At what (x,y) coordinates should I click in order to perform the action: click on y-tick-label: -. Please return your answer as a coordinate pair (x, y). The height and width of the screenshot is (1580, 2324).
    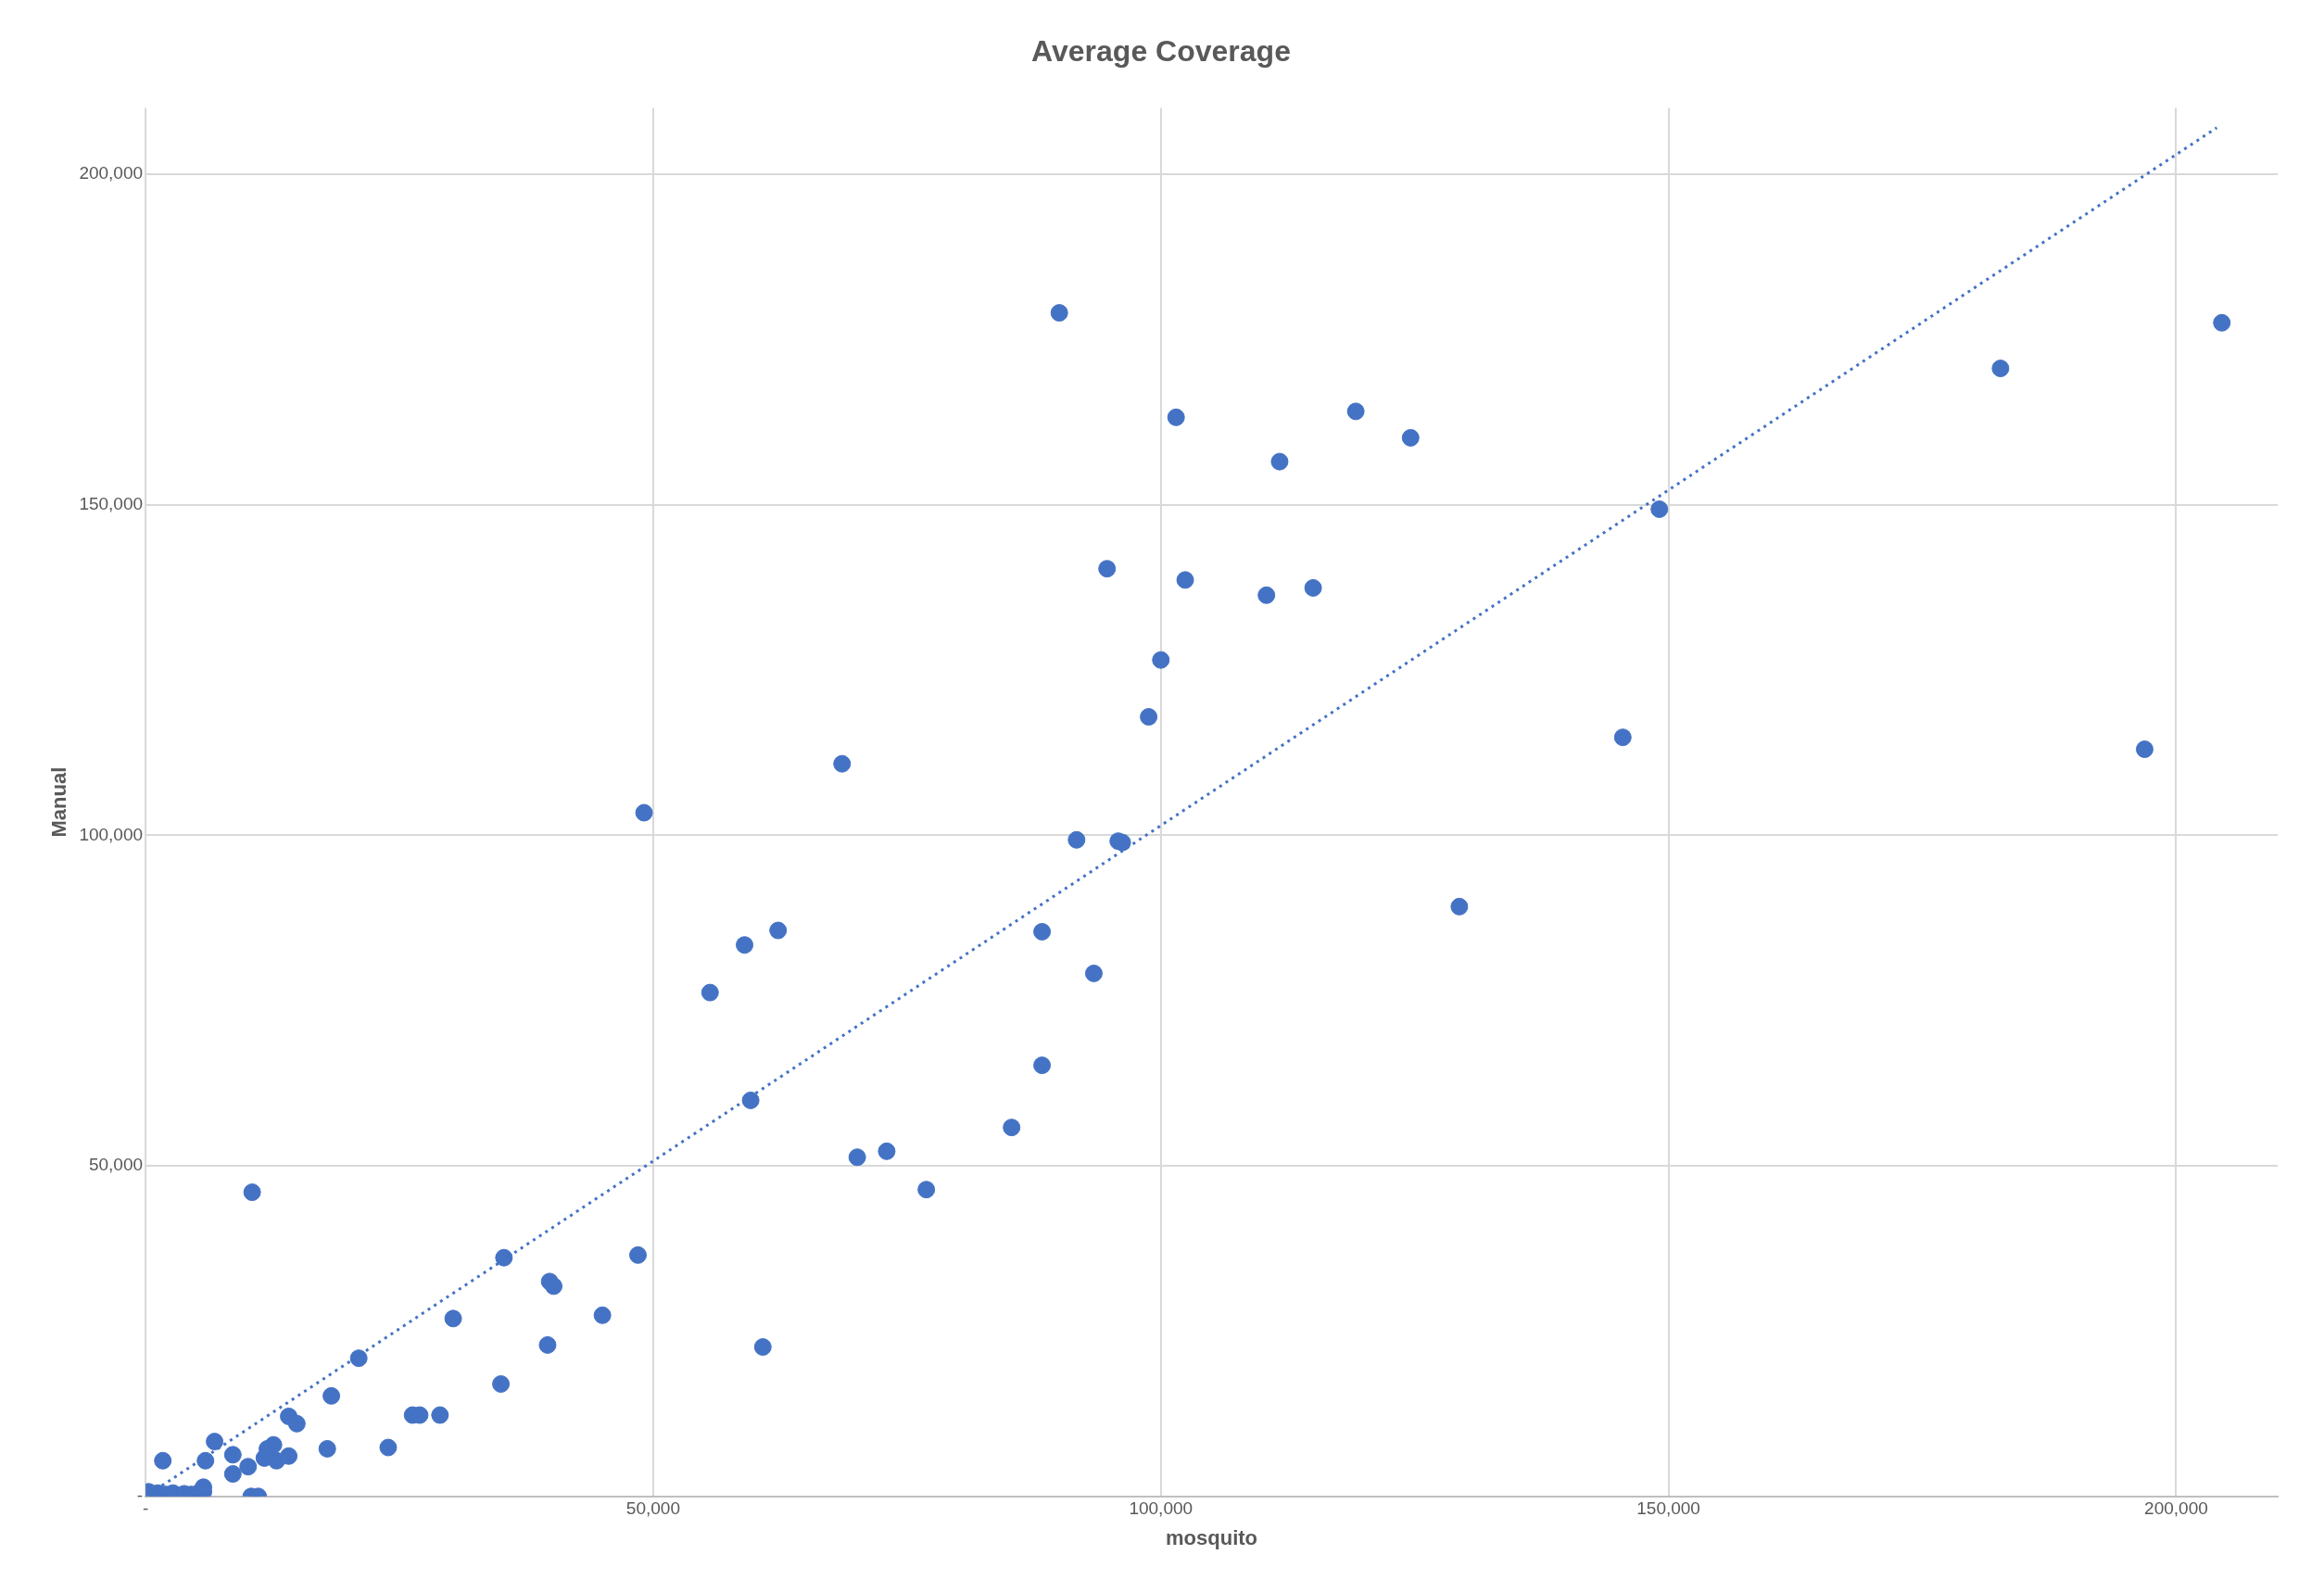
    Looking at the image, I should click on (140, 1495).